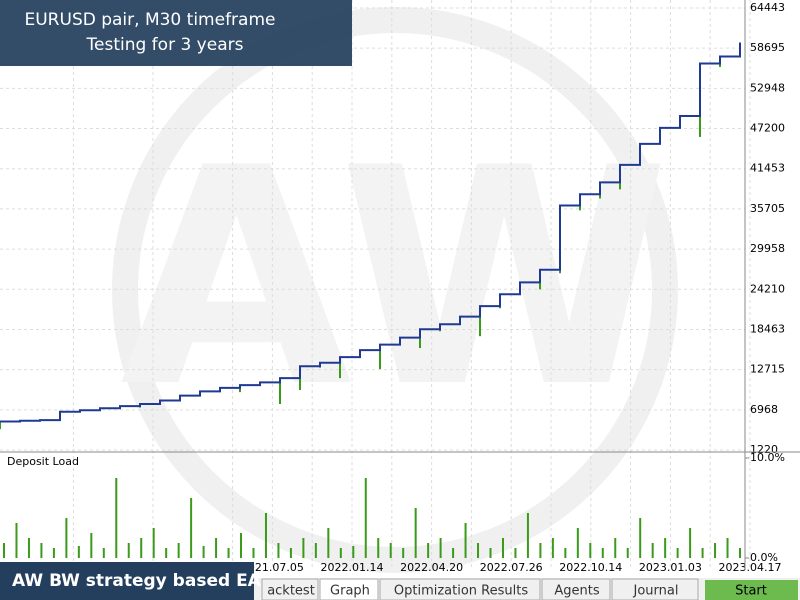  Describe the element at coordinates (750, 567) in the screenshot. I see `x-tick-label: 2023.04.17` at that location.